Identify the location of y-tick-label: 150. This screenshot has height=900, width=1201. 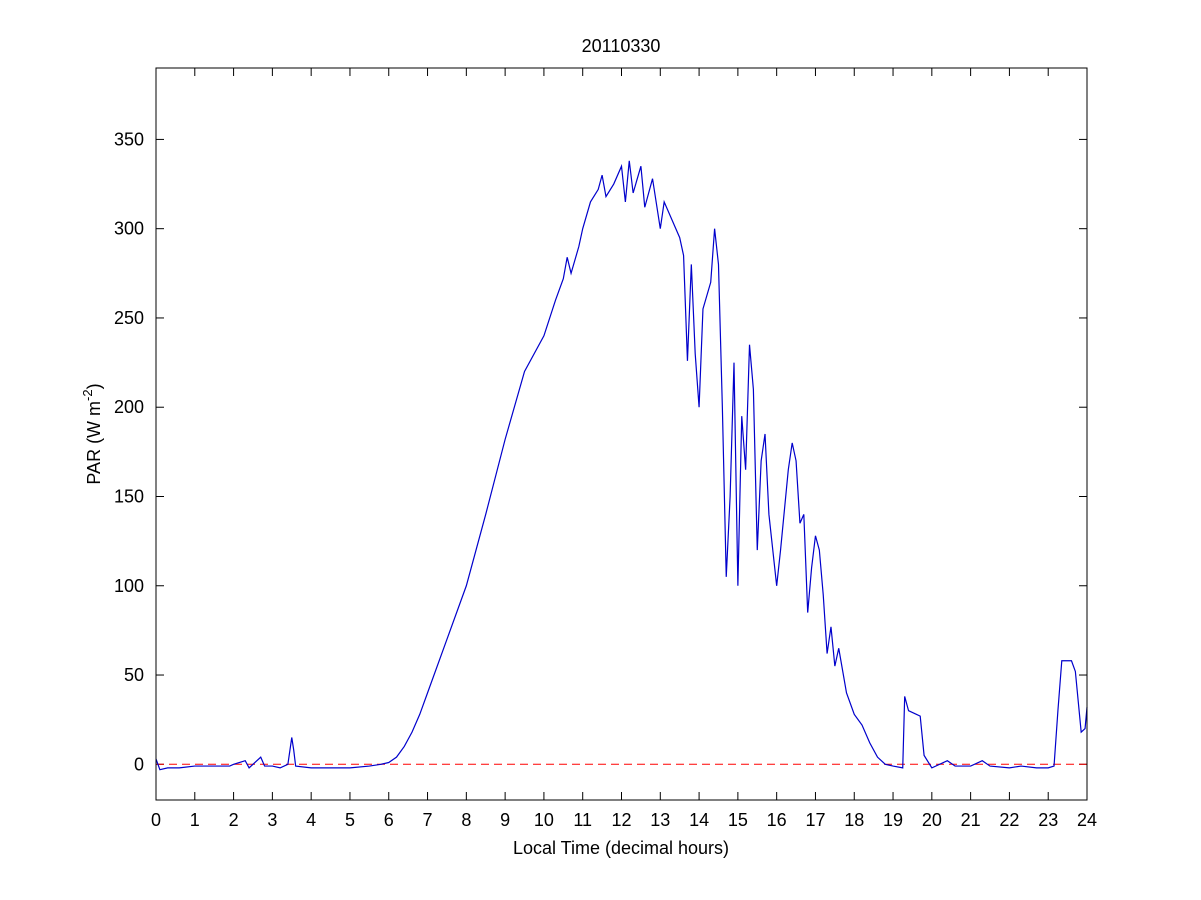
(129, 496).